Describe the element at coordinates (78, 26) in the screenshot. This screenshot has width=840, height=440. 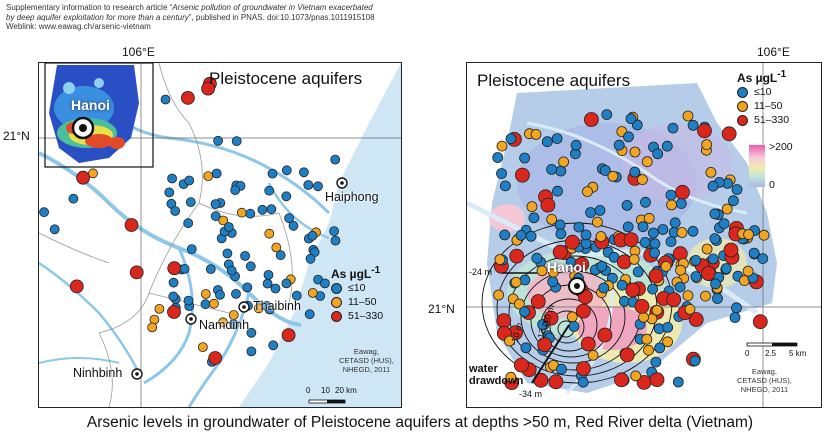
I see `header-weblink: Weblink: www.eawag.ch/arsenic-vietnam` at that location.